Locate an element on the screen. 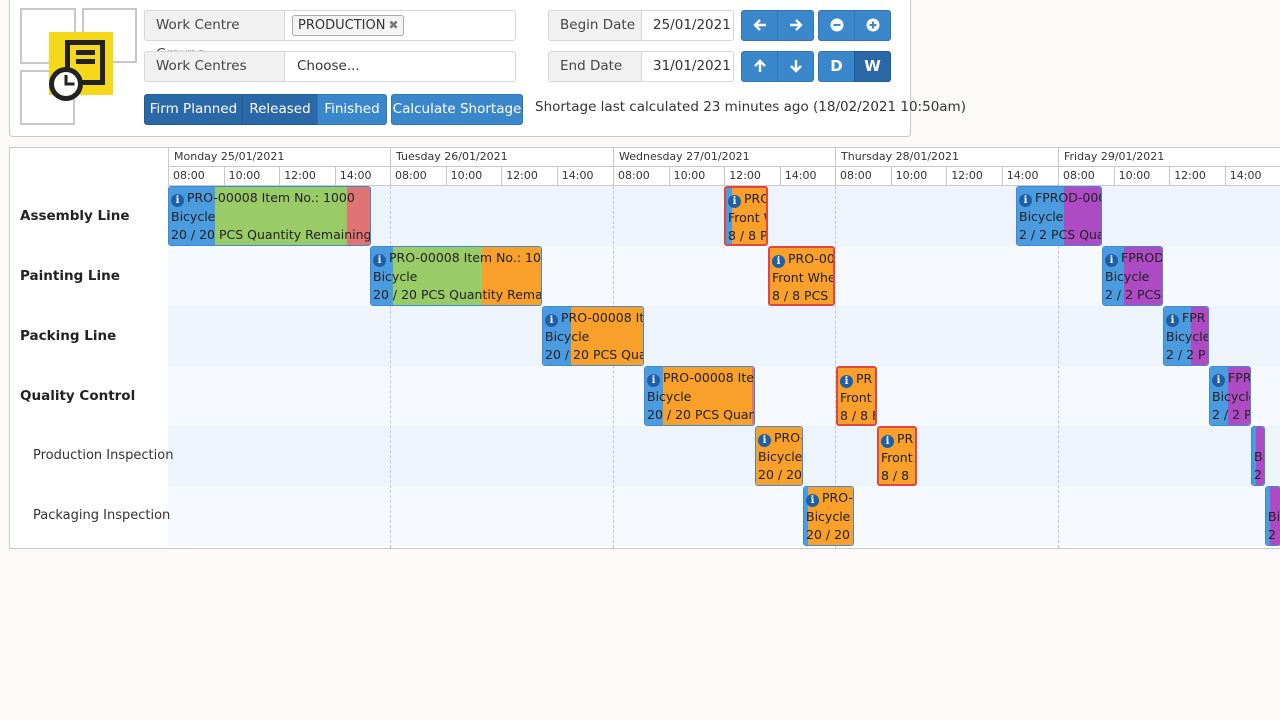 This screenshot has height=720, width=1280. production-order-bar: i PRO-00 Front Whe 8 / 8 PCS is located at coordinates (801, 276).